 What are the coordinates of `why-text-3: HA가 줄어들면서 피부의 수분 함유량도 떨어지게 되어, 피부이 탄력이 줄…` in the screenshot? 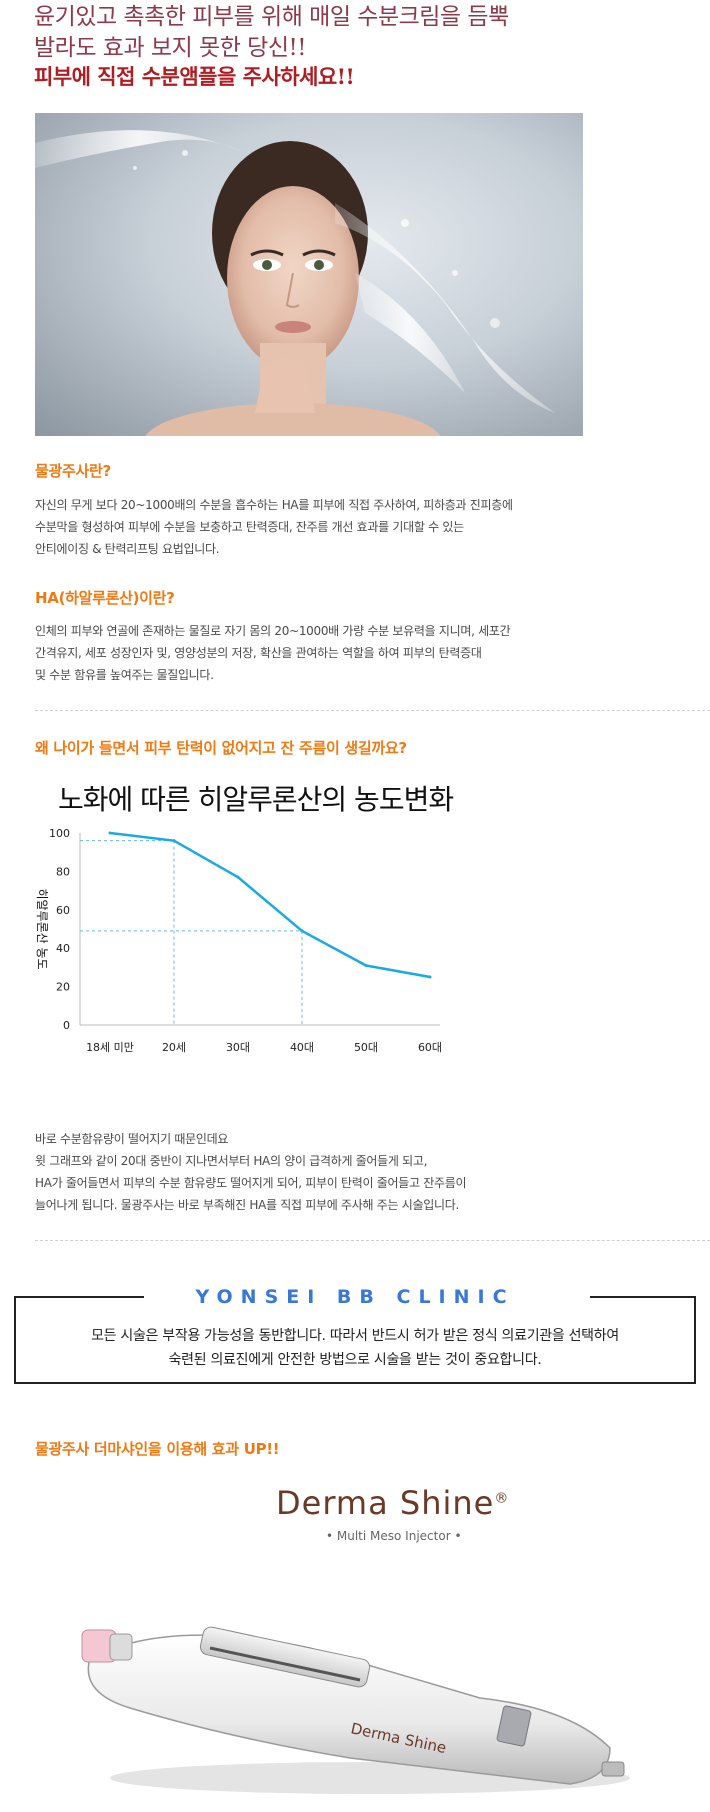 It's located at (251, 1183).